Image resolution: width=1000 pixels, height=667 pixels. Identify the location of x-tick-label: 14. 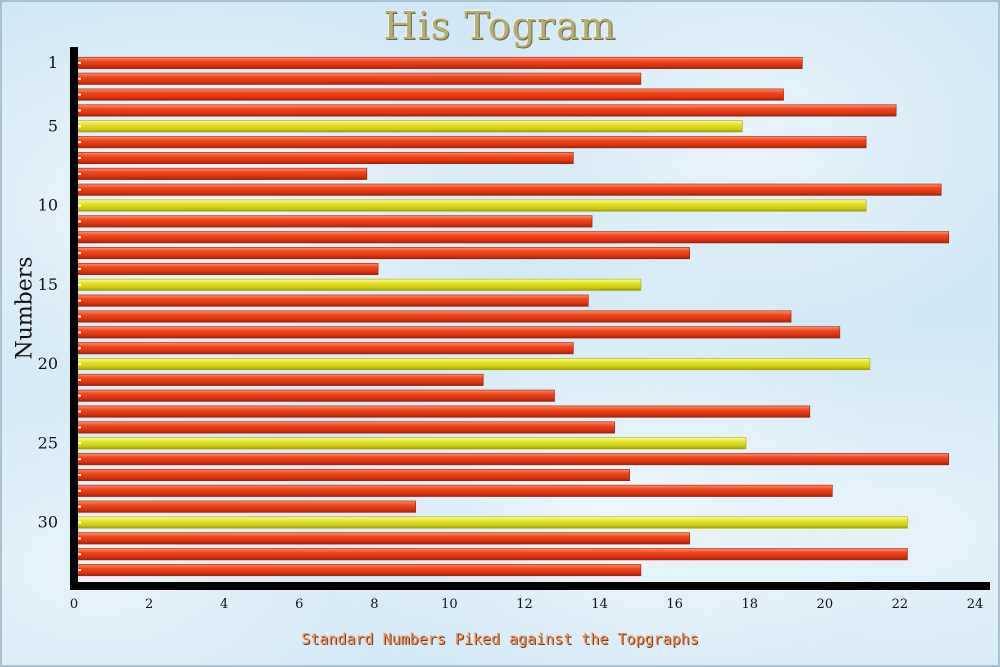
(599, 604).